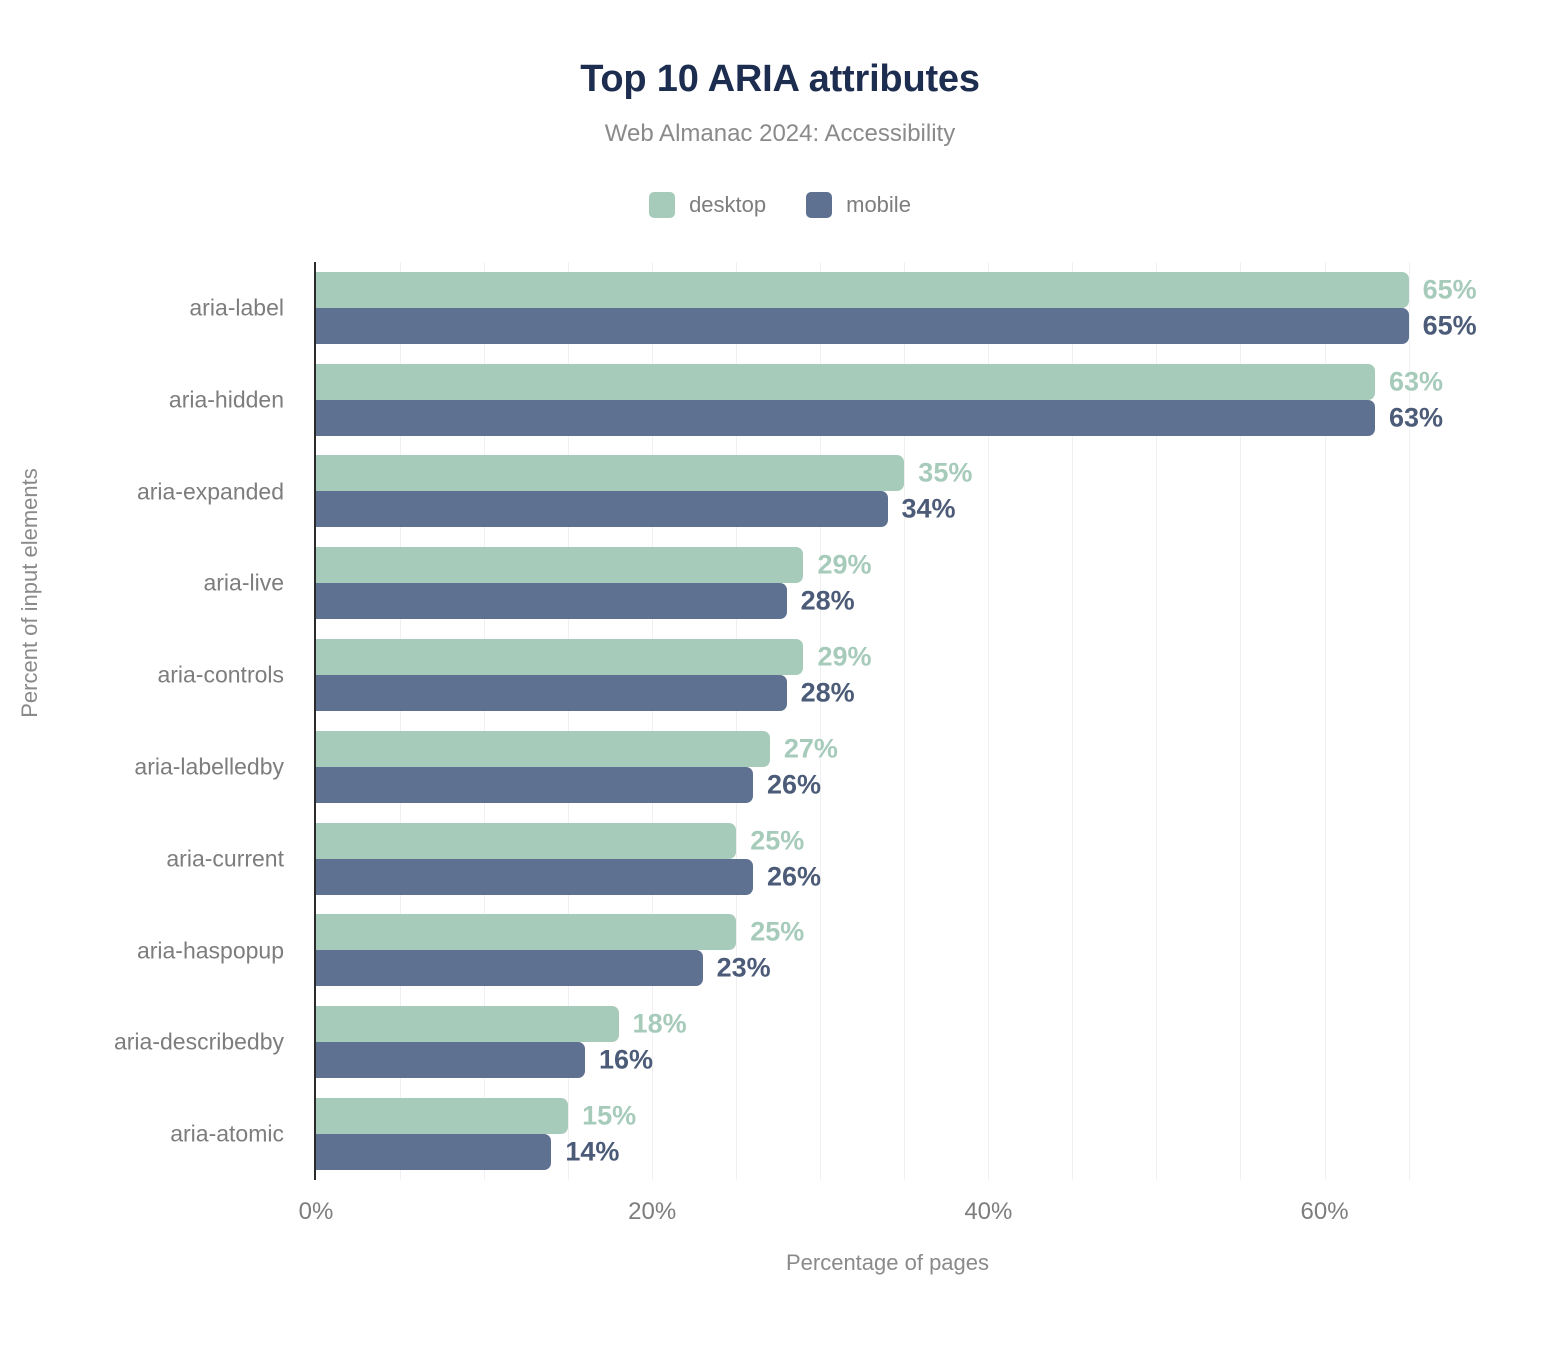  What do you see at coordinates (1415, 417) in the screenshot?
I see `bar-value-label: 63%` at bounding box center [1415, 417].